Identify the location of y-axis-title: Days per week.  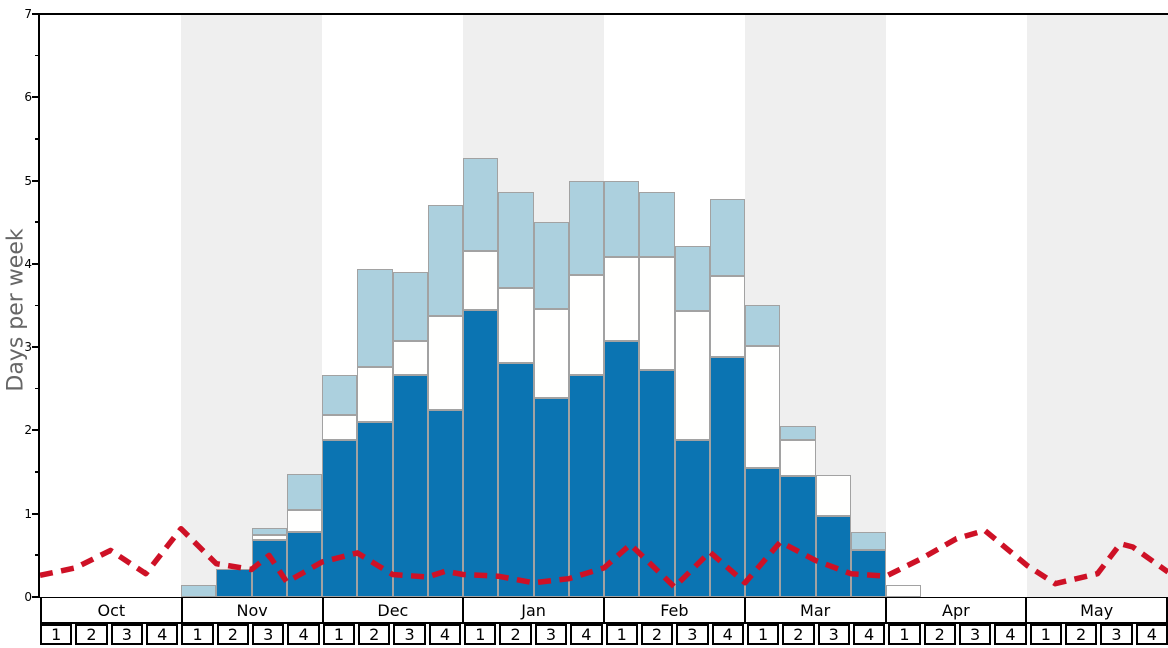
(16, 310).